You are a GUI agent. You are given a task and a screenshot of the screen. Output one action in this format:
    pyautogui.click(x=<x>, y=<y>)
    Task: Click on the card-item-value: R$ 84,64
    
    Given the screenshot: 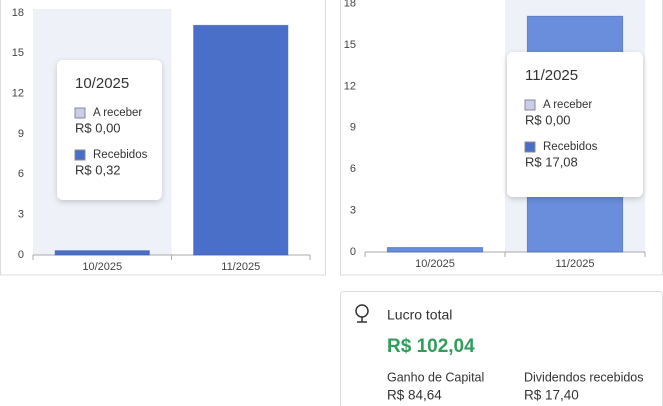 What is the action you would take?
    pyautogui.click(x=414, y=395)
    